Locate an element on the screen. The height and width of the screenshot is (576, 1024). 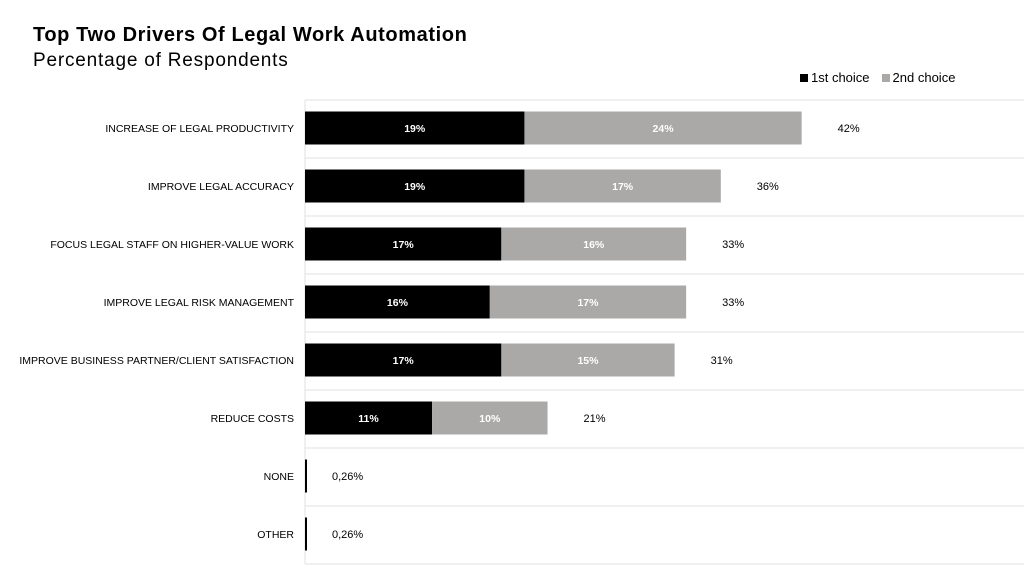
category-label: OTHER is located at coordinates (275, 535).